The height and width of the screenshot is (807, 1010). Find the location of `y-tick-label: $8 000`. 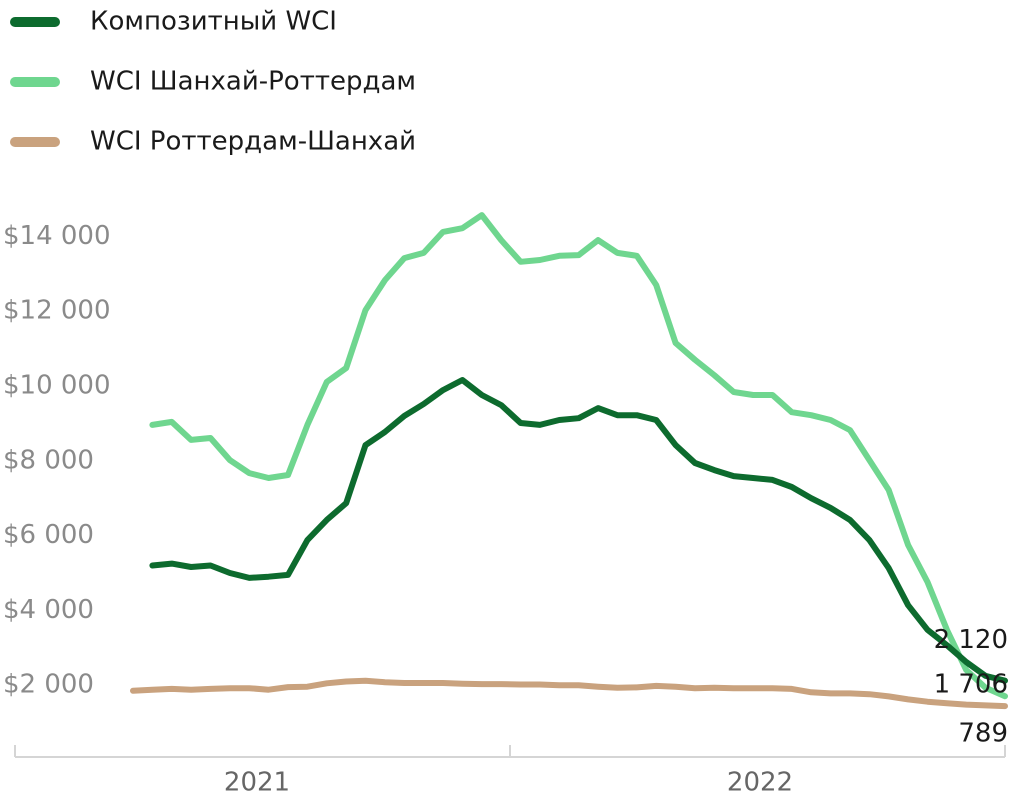

y-tick-label: $8 000 is located at coordinates (48, 460).